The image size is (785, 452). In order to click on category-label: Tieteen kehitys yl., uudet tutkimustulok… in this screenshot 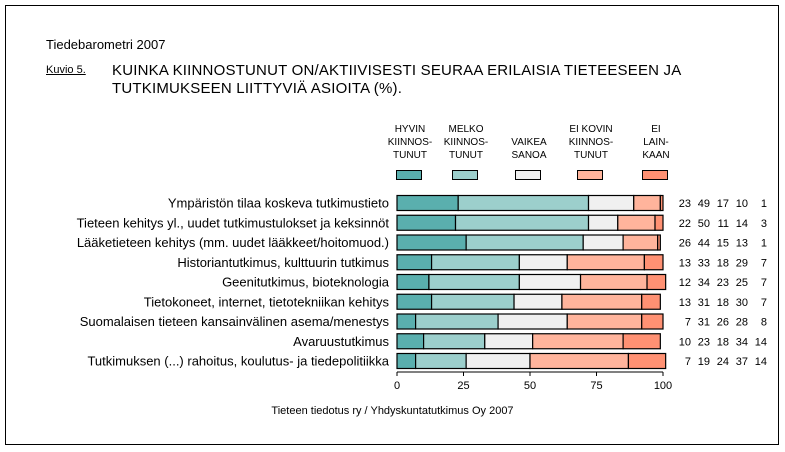, I will do `click(233, 222)`.